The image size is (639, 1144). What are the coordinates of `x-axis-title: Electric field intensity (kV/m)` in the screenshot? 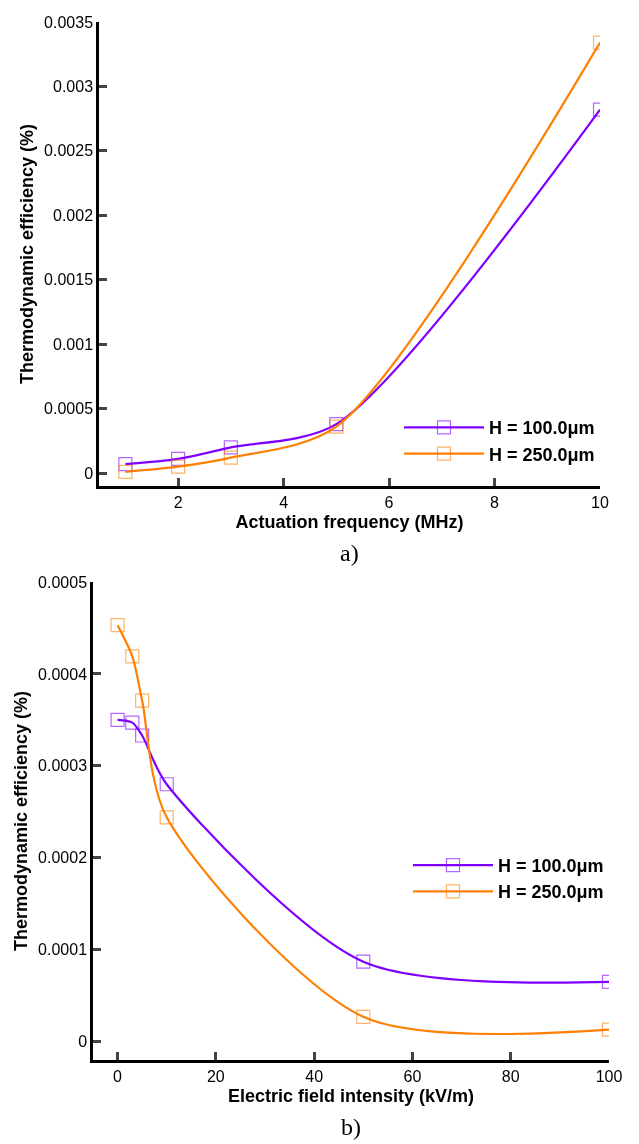 It's located at (351, 1096).